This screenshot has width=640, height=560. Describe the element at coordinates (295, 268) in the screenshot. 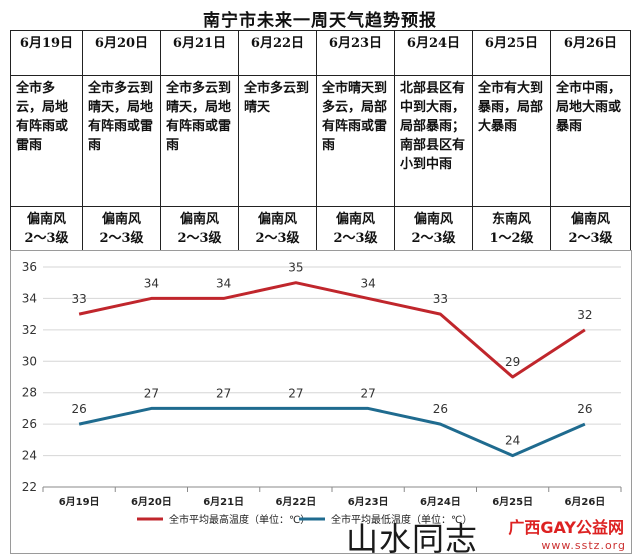

I see `data-label: 35` at that location.